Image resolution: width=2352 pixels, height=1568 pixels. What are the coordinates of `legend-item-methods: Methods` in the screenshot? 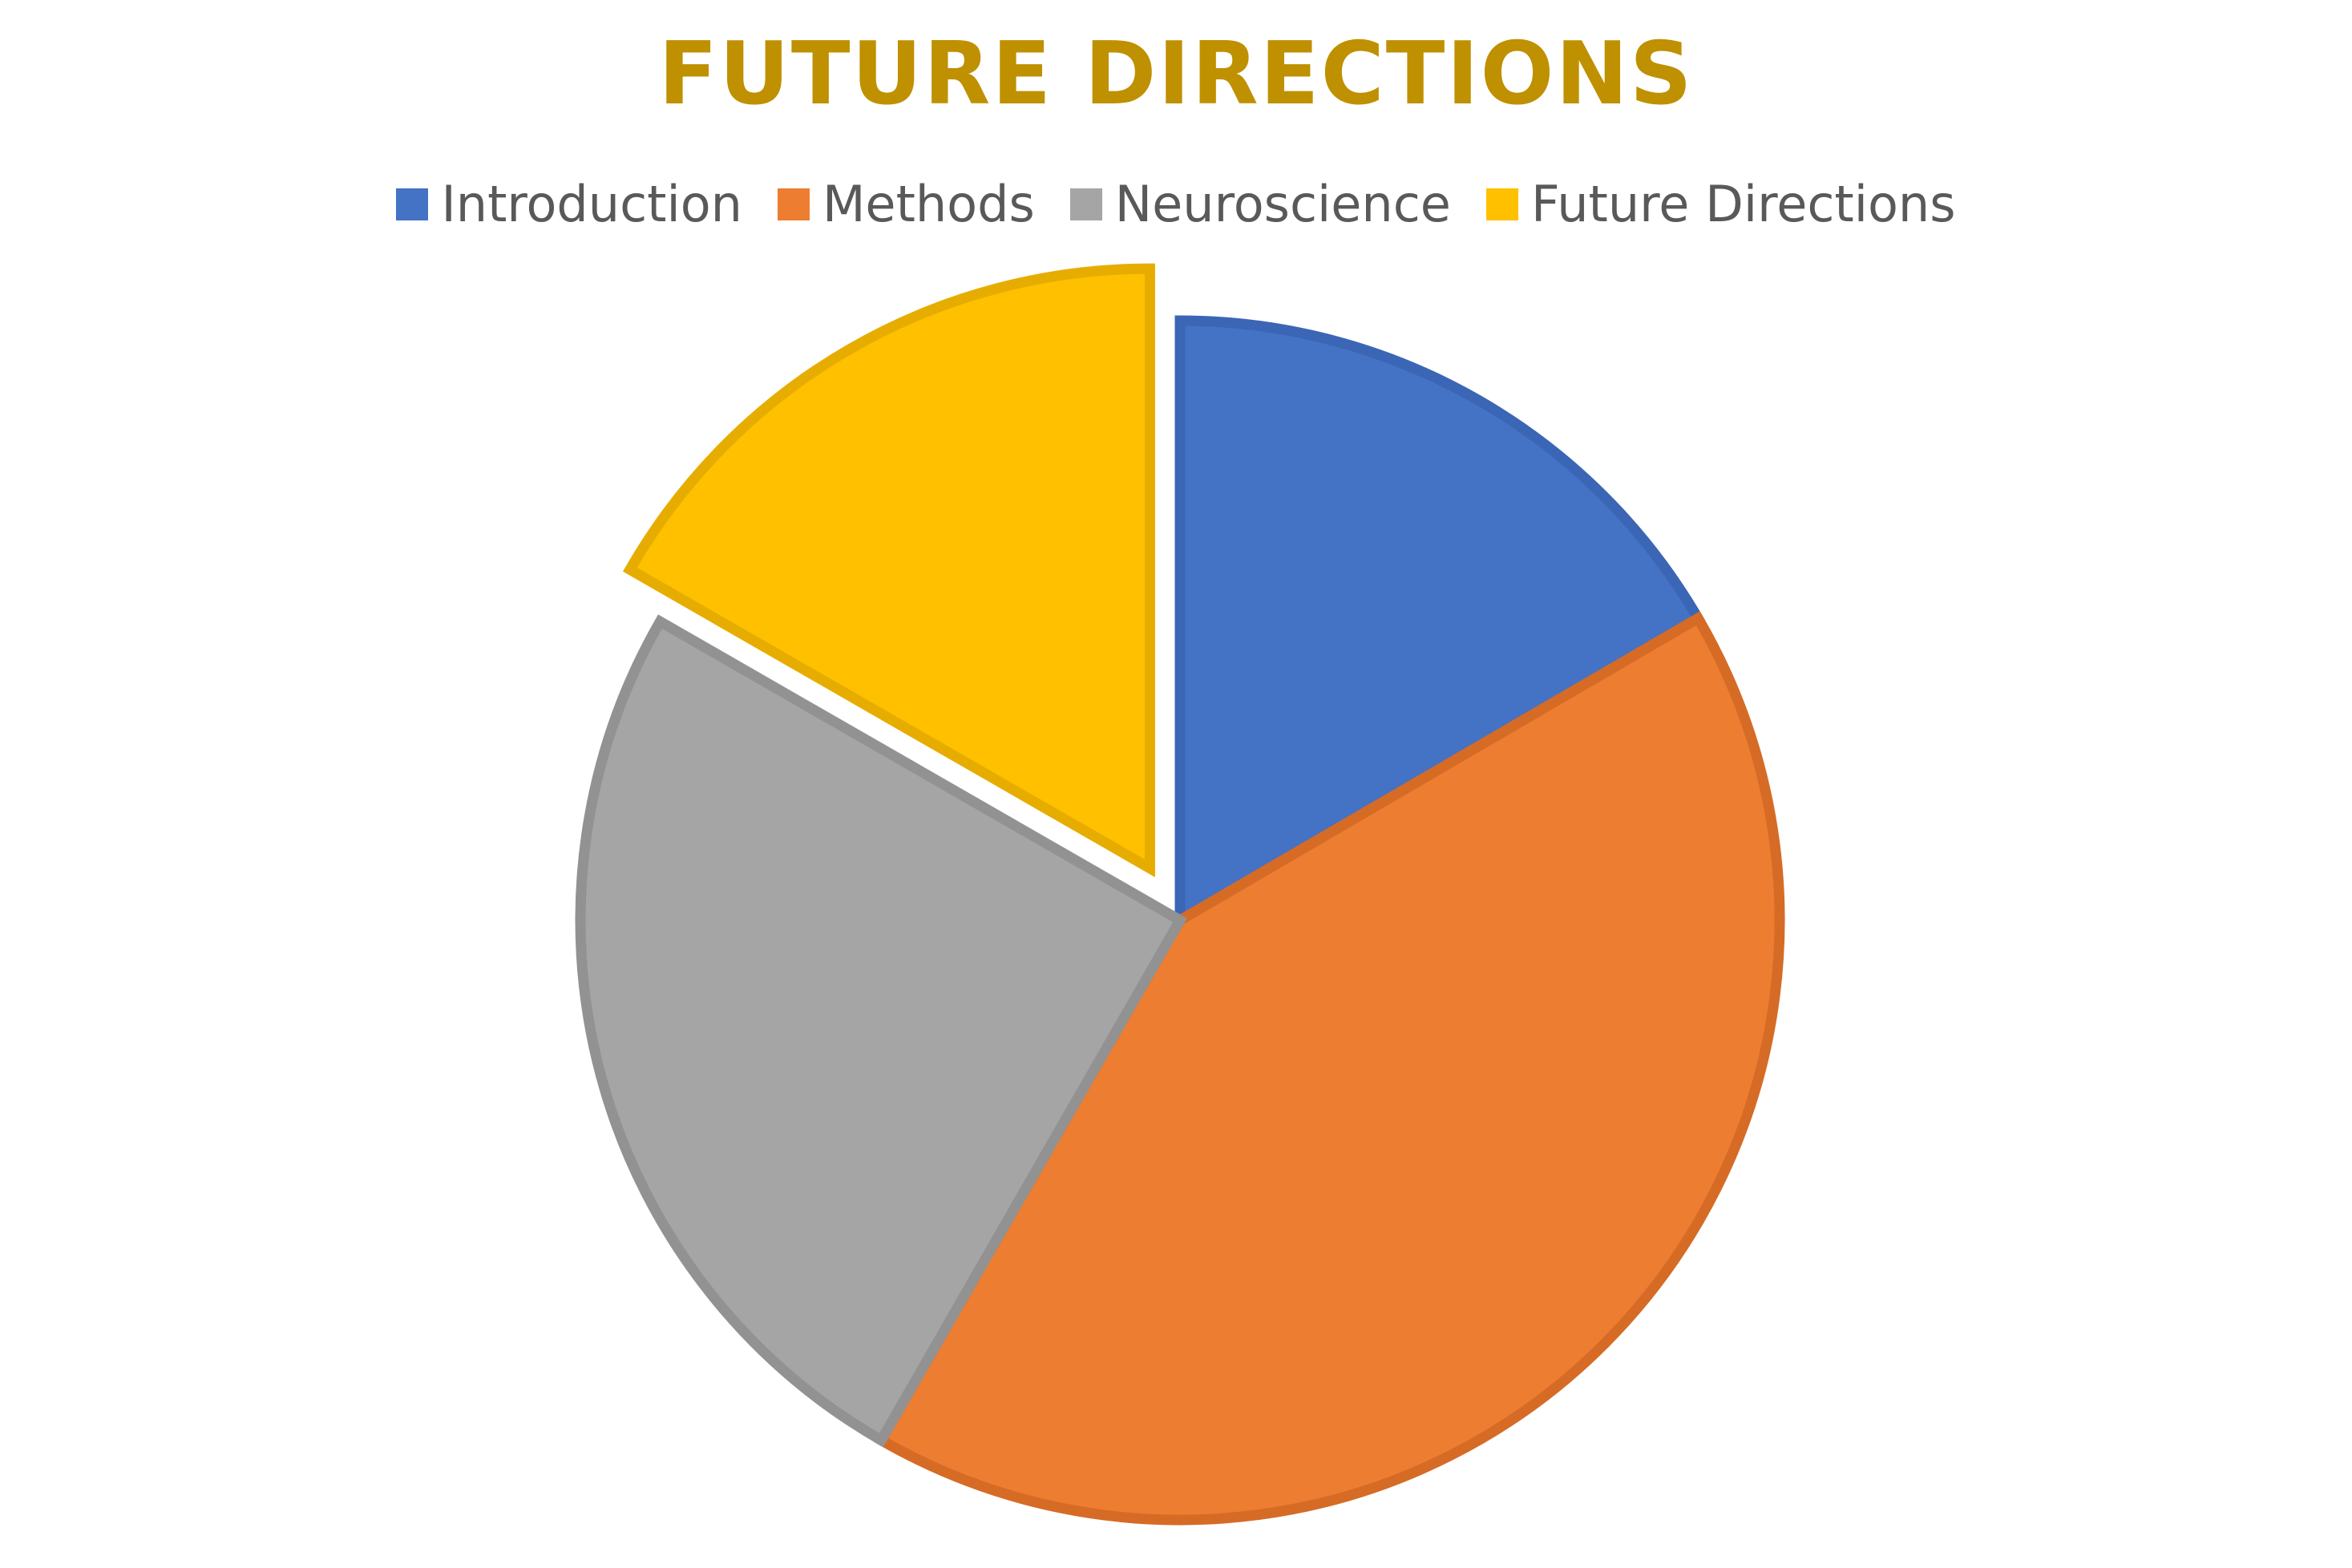 It's located at (906, 204).